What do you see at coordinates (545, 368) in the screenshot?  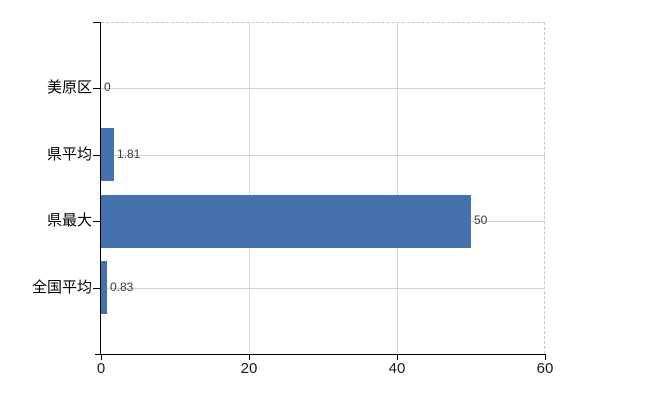 I see `x-tick-label: 60` at bounding box center [545, 368].